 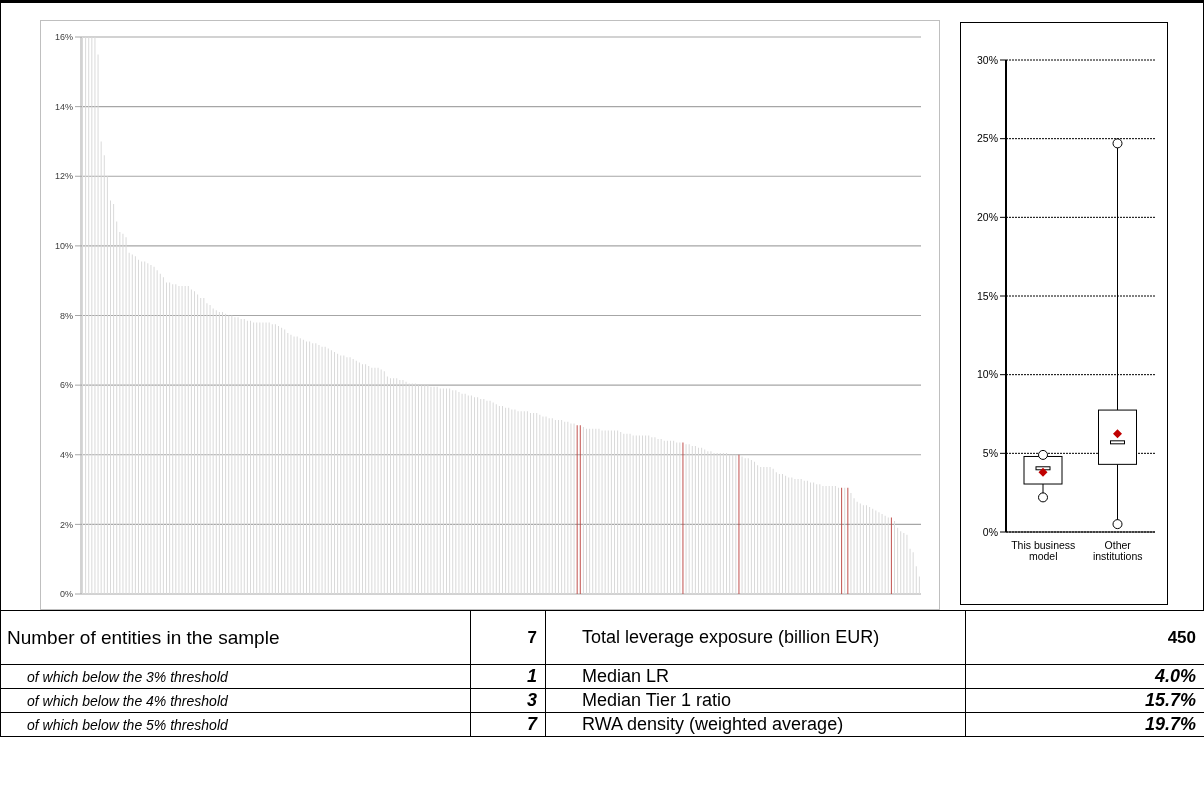 I want to click on text: of which below the 4% threshold, so click(x=235, y=700).